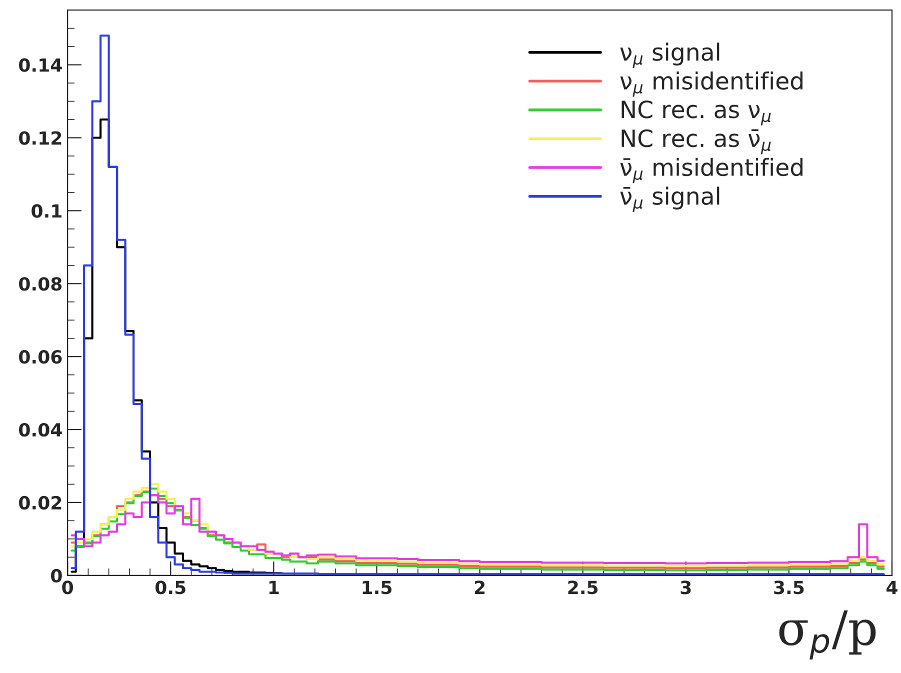  I want to click on y-tick-label: 0.08, so click(40, 284).